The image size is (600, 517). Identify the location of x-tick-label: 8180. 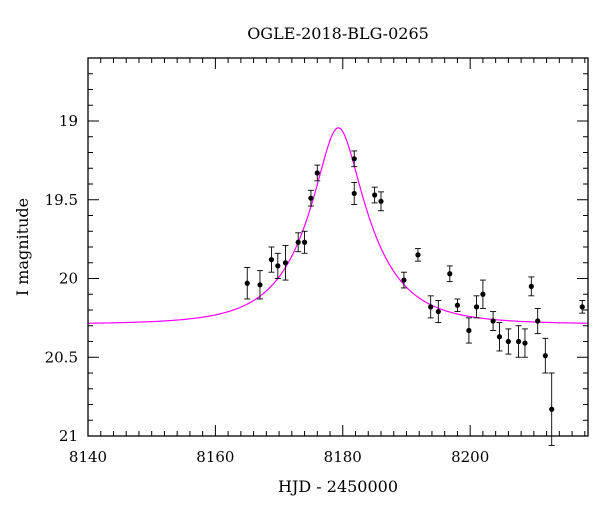
(343, 457).